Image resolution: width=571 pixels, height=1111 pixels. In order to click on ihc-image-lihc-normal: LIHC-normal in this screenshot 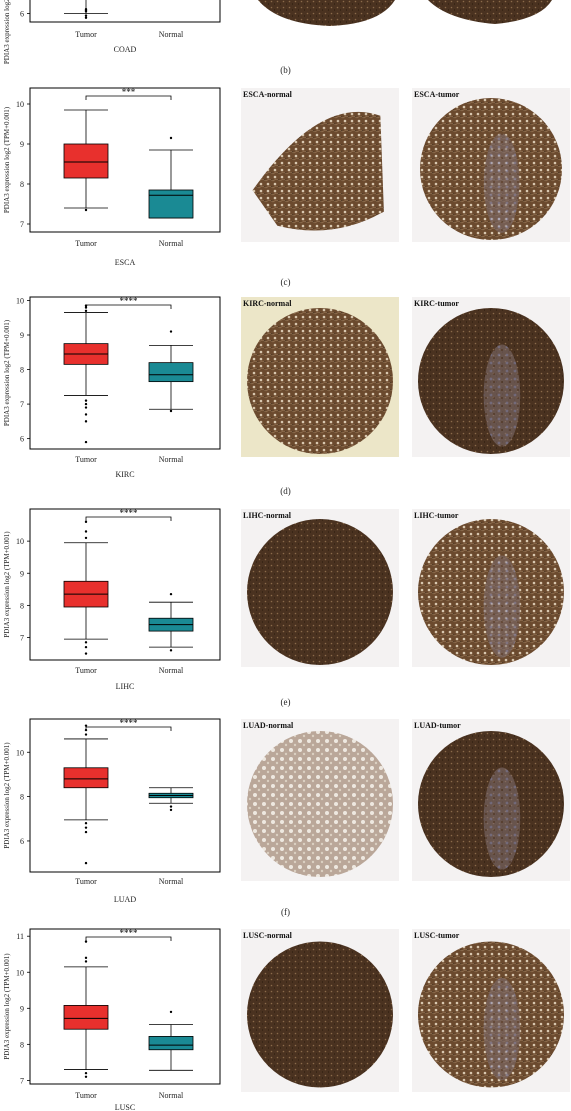, I will do `click(320, 588)`.